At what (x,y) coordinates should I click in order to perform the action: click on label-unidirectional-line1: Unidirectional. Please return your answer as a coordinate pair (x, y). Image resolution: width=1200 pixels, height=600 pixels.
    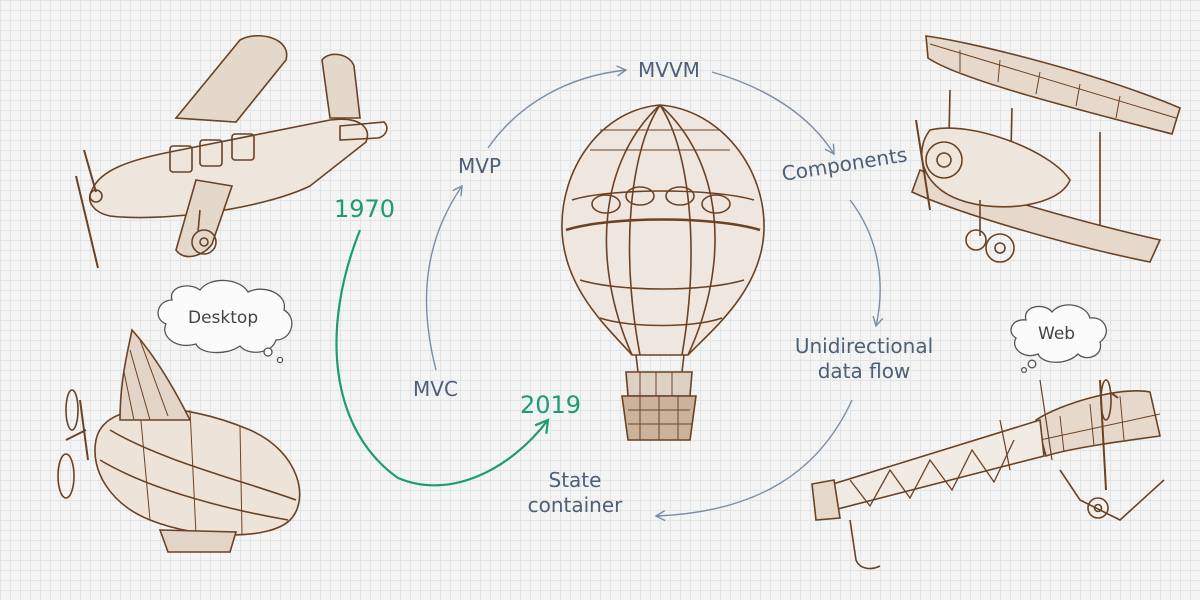
    Looking at the image, I should click on (864, 346).